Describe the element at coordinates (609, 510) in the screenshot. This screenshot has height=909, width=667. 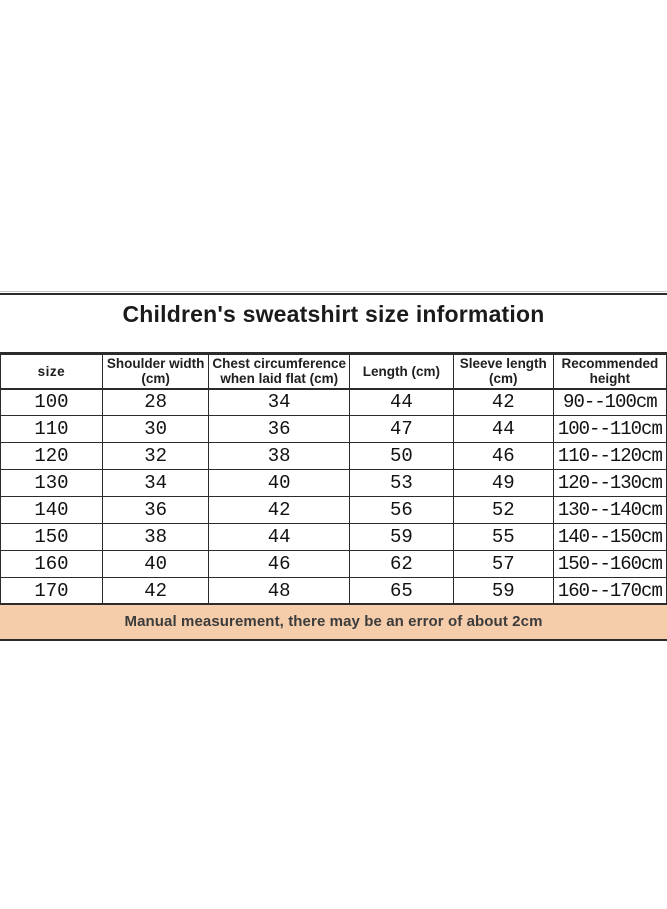
I see `cell-recommended-height: 130--140cm` at that location.